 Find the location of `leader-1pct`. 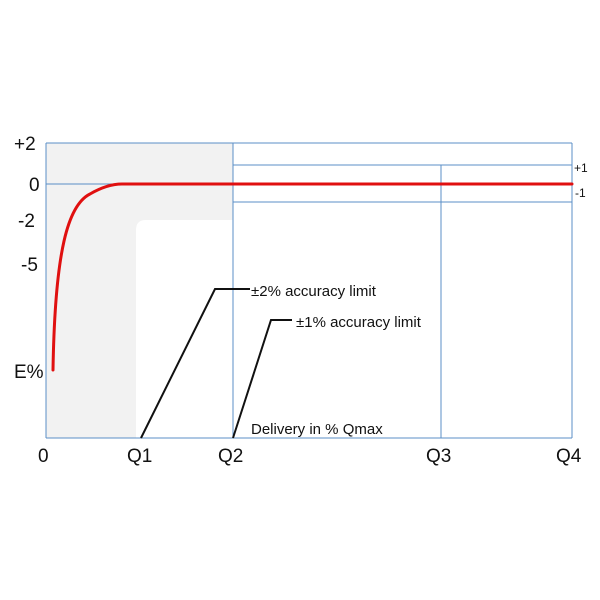

leader-1pct is located at coordinates (262, 379).